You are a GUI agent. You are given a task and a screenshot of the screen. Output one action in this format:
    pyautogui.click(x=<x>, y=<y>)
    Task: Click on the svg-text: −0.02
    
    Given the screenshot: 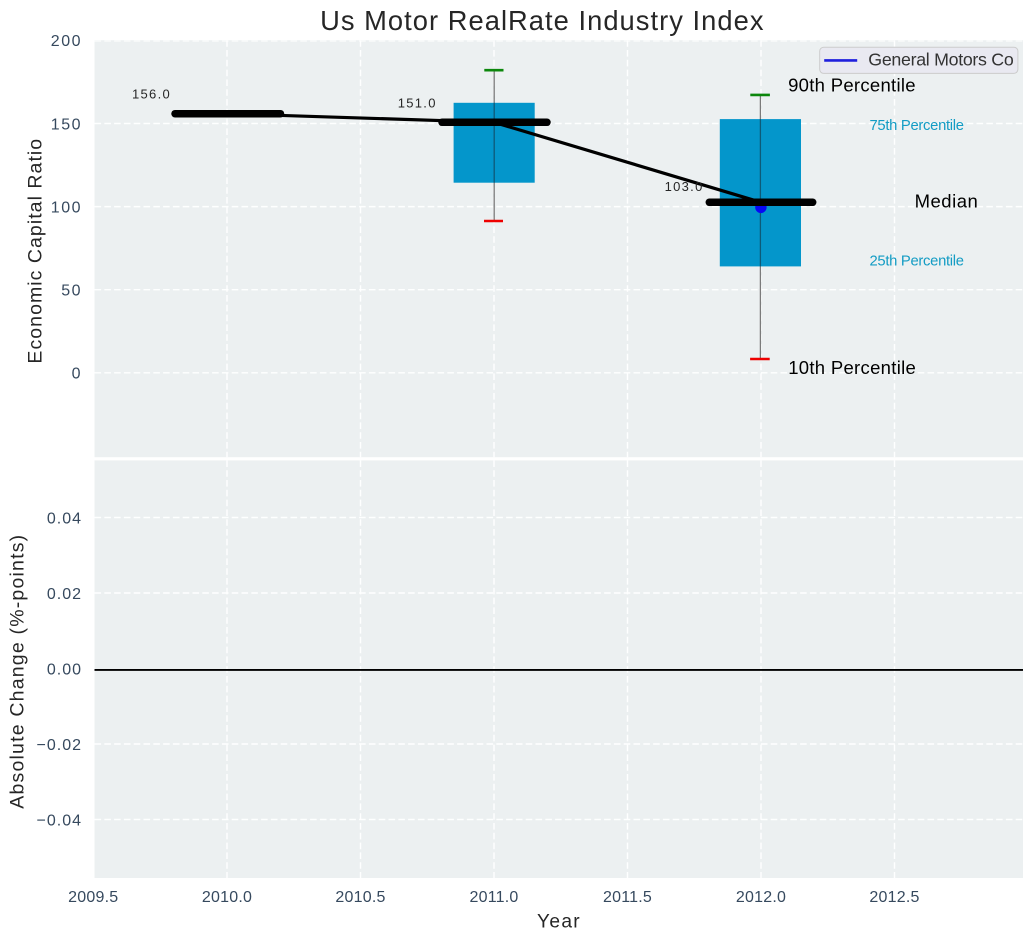 What is the action you would take?
    pyautogui.click(x=59, y=745)
    